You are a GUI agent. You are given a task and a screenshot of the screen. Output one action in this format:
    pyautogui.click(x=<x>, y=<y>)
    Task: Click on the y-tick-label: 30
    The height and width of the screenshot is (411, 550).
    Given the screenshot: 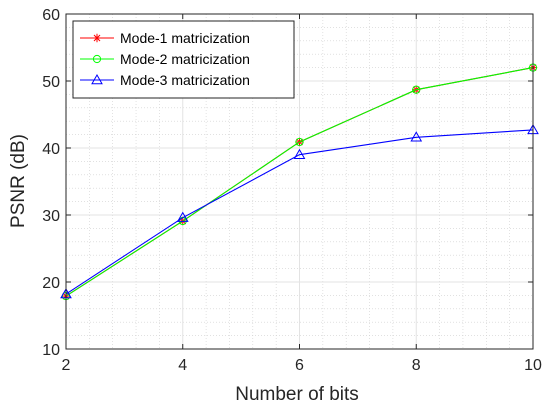 What is the action you would take?
    pyautogui.click(x=51, y=216)
    